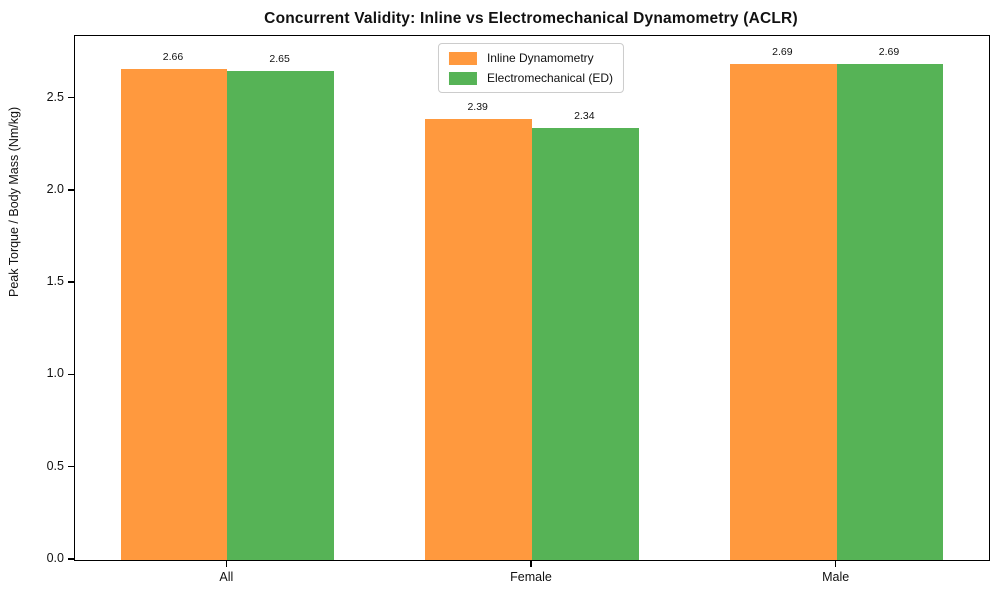 This screenshot has width=1000, height=600. Describe the element at coordinates (531, 577) in the screenshot. I see `x-tick-label: Female` at that location.